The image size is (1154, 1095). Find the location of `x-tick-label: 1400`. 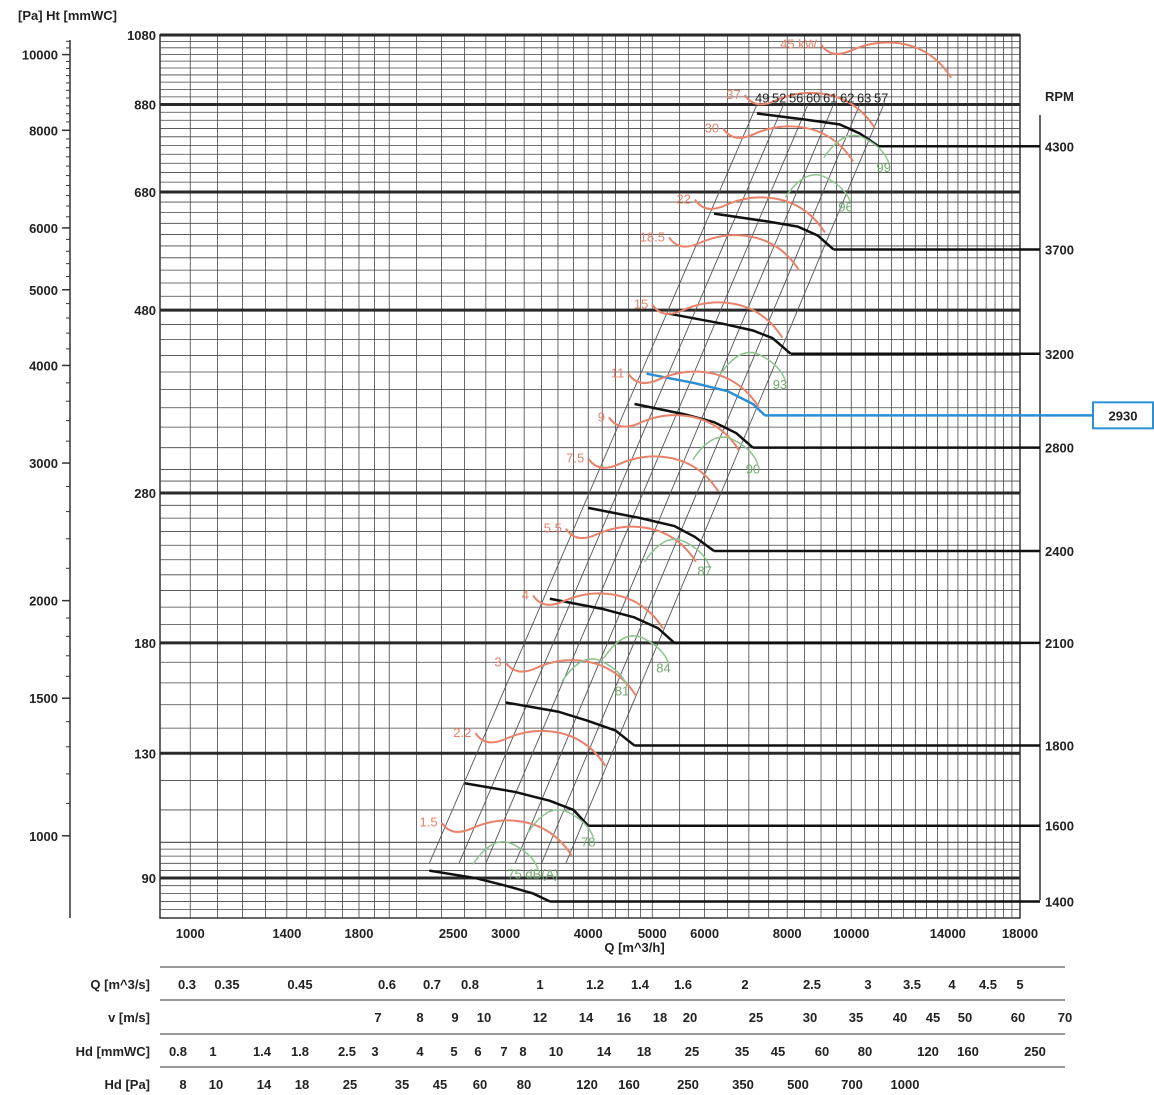

x-tick-label: 1400 is located at coordinates (286, 933).